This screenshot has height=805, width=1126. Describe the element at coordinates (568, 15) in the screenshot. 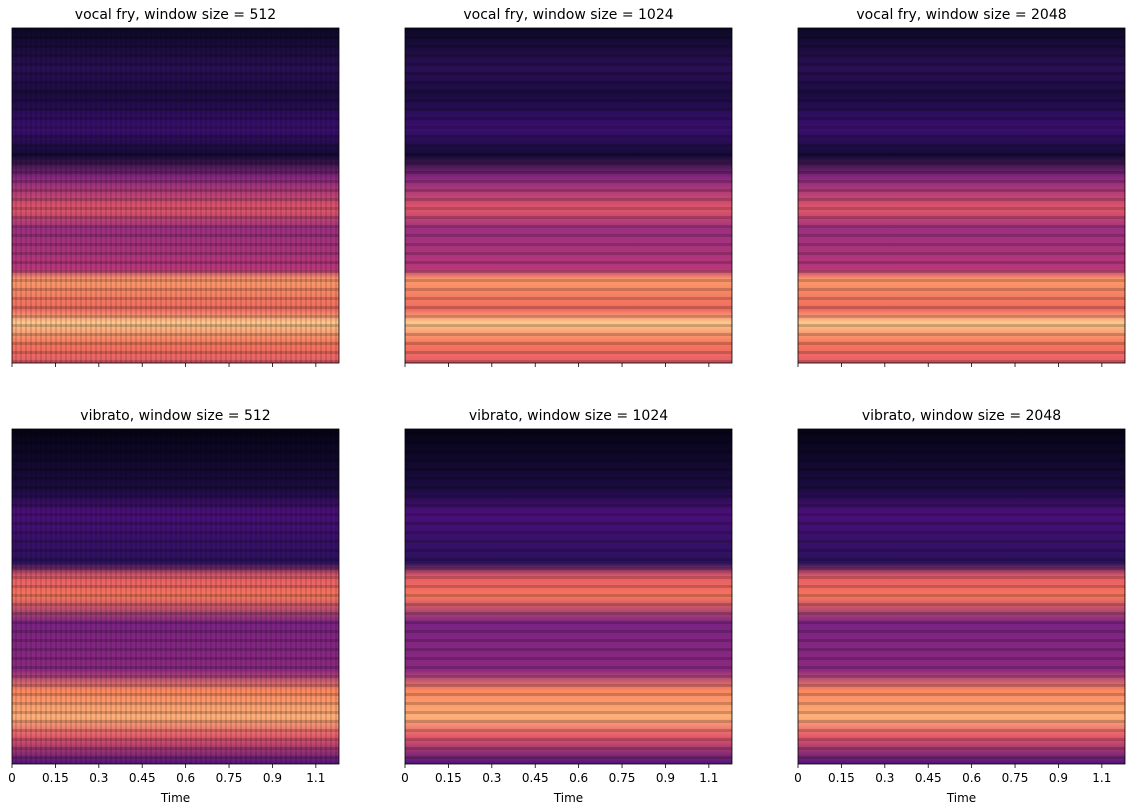

I see `chart-title: vocal fry, window size = 1024` at that location.